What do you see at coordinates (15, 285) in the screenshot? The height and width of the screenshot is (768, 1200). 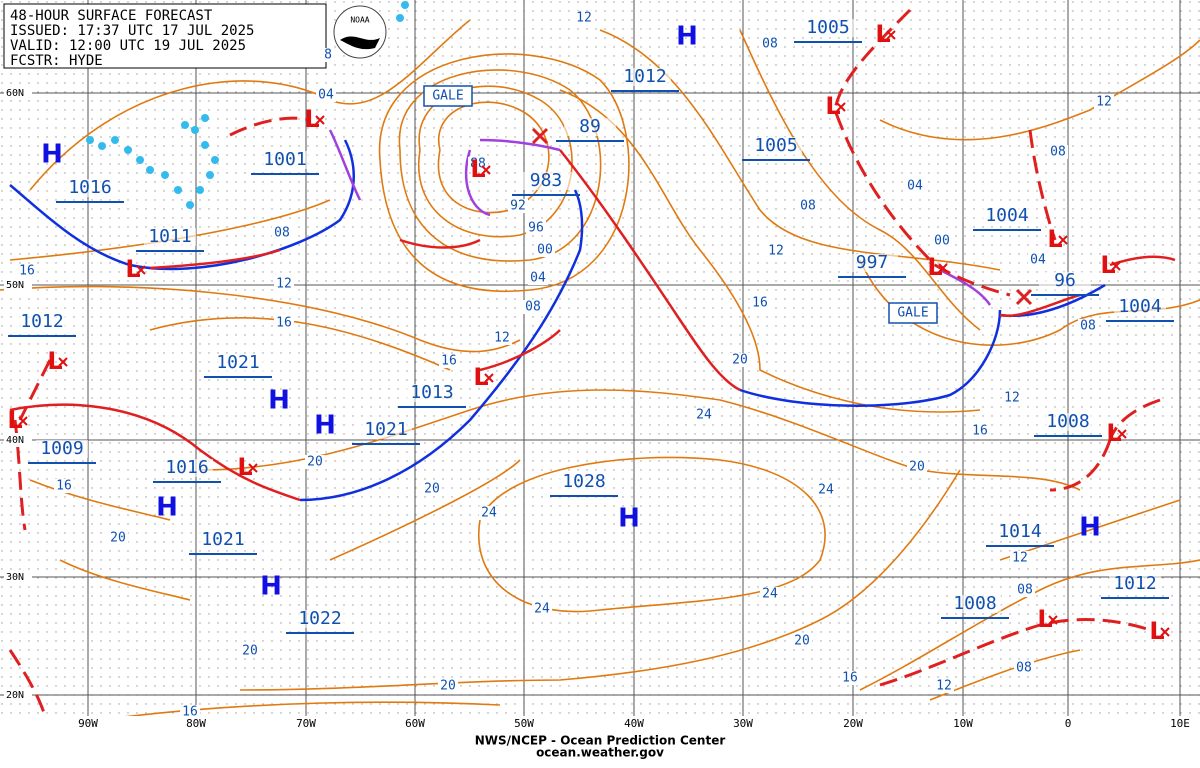 I see `lat-label: 50N` at bounding box center [15, 285].